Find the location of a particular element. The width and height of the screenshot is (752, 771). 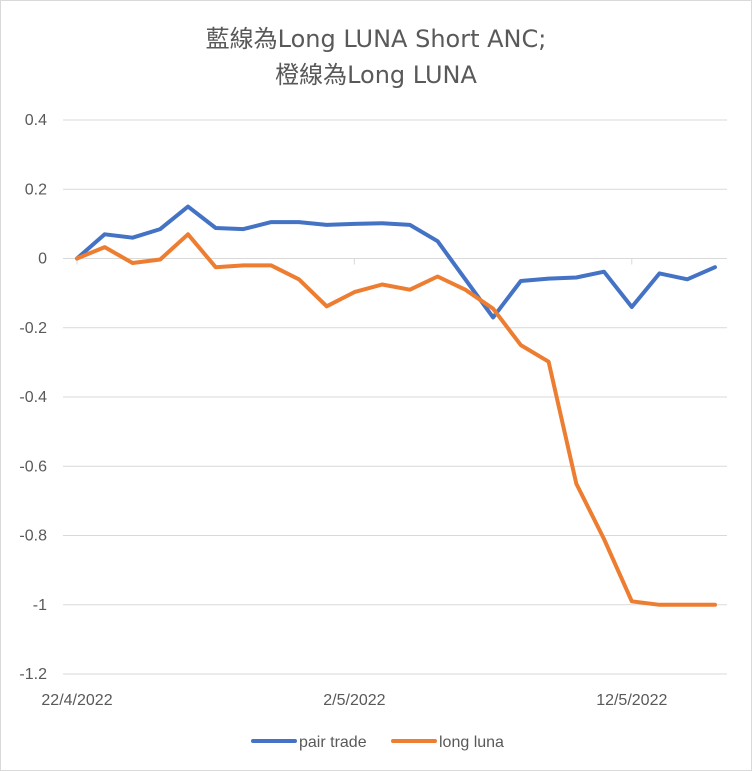

legend: pair trade long luna is located at coordinates (377, 742).